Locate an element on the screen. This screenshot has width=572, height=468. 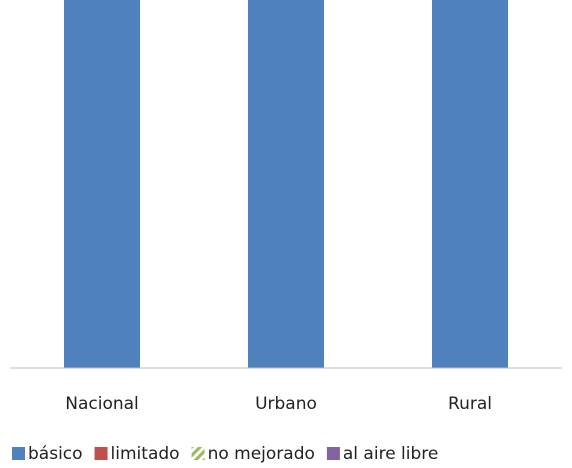
legend-label: básico is located at coordinates (55, 454).